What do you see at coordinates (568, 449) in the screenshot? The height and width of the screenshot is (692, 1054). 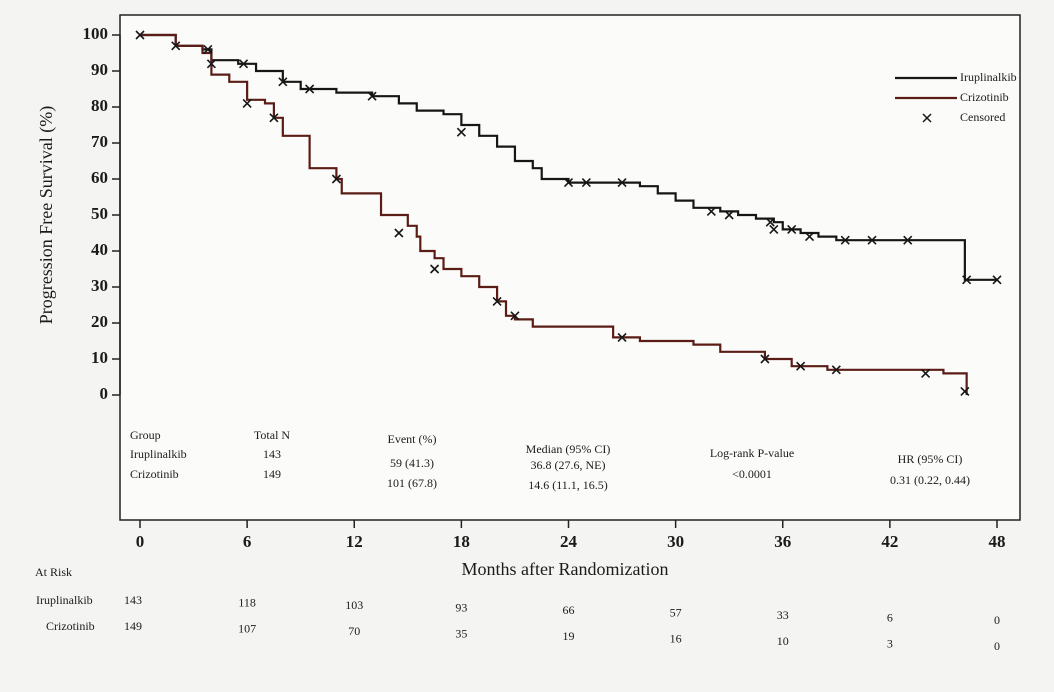 I see `table-header: Median (95% CI)` at bounding box center [568, 449].